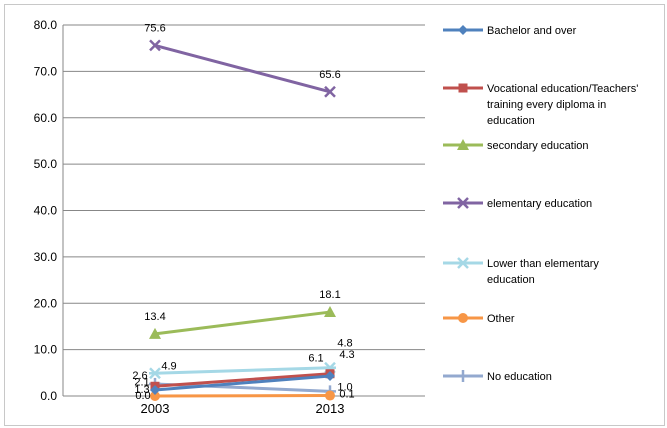  What do you see at coordinates (46, 25) in the screenshot?
I see `y-tick-label: 80.0` at bounding box center [46, 25].